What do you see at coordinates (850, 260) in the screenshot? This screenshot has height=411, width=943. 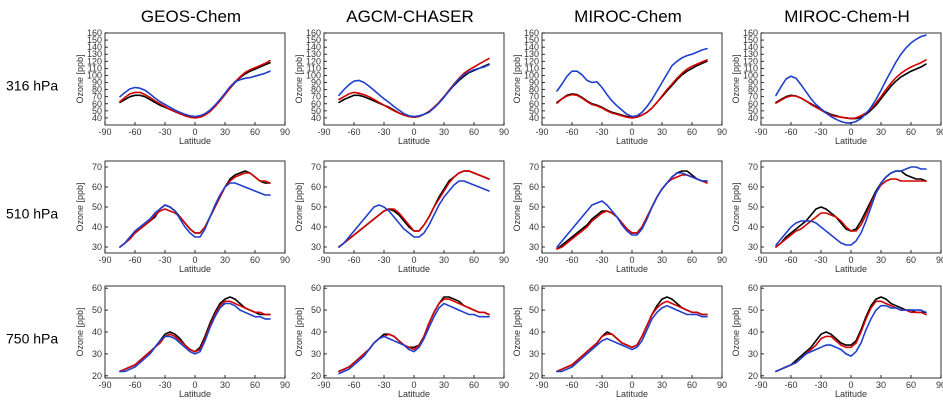 I see `panel-510-hpa-miroc-chem-h-xtick-label: 0` at bounding box center [850, 260].